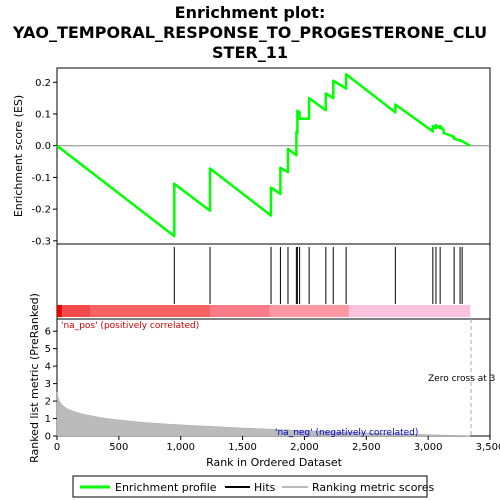 The width and height of the screenshot is (500, 500). Describe the element at coordinates (43, 83) in the screenshot. I see `es-y-tick-label-5: 0.2` at that location.